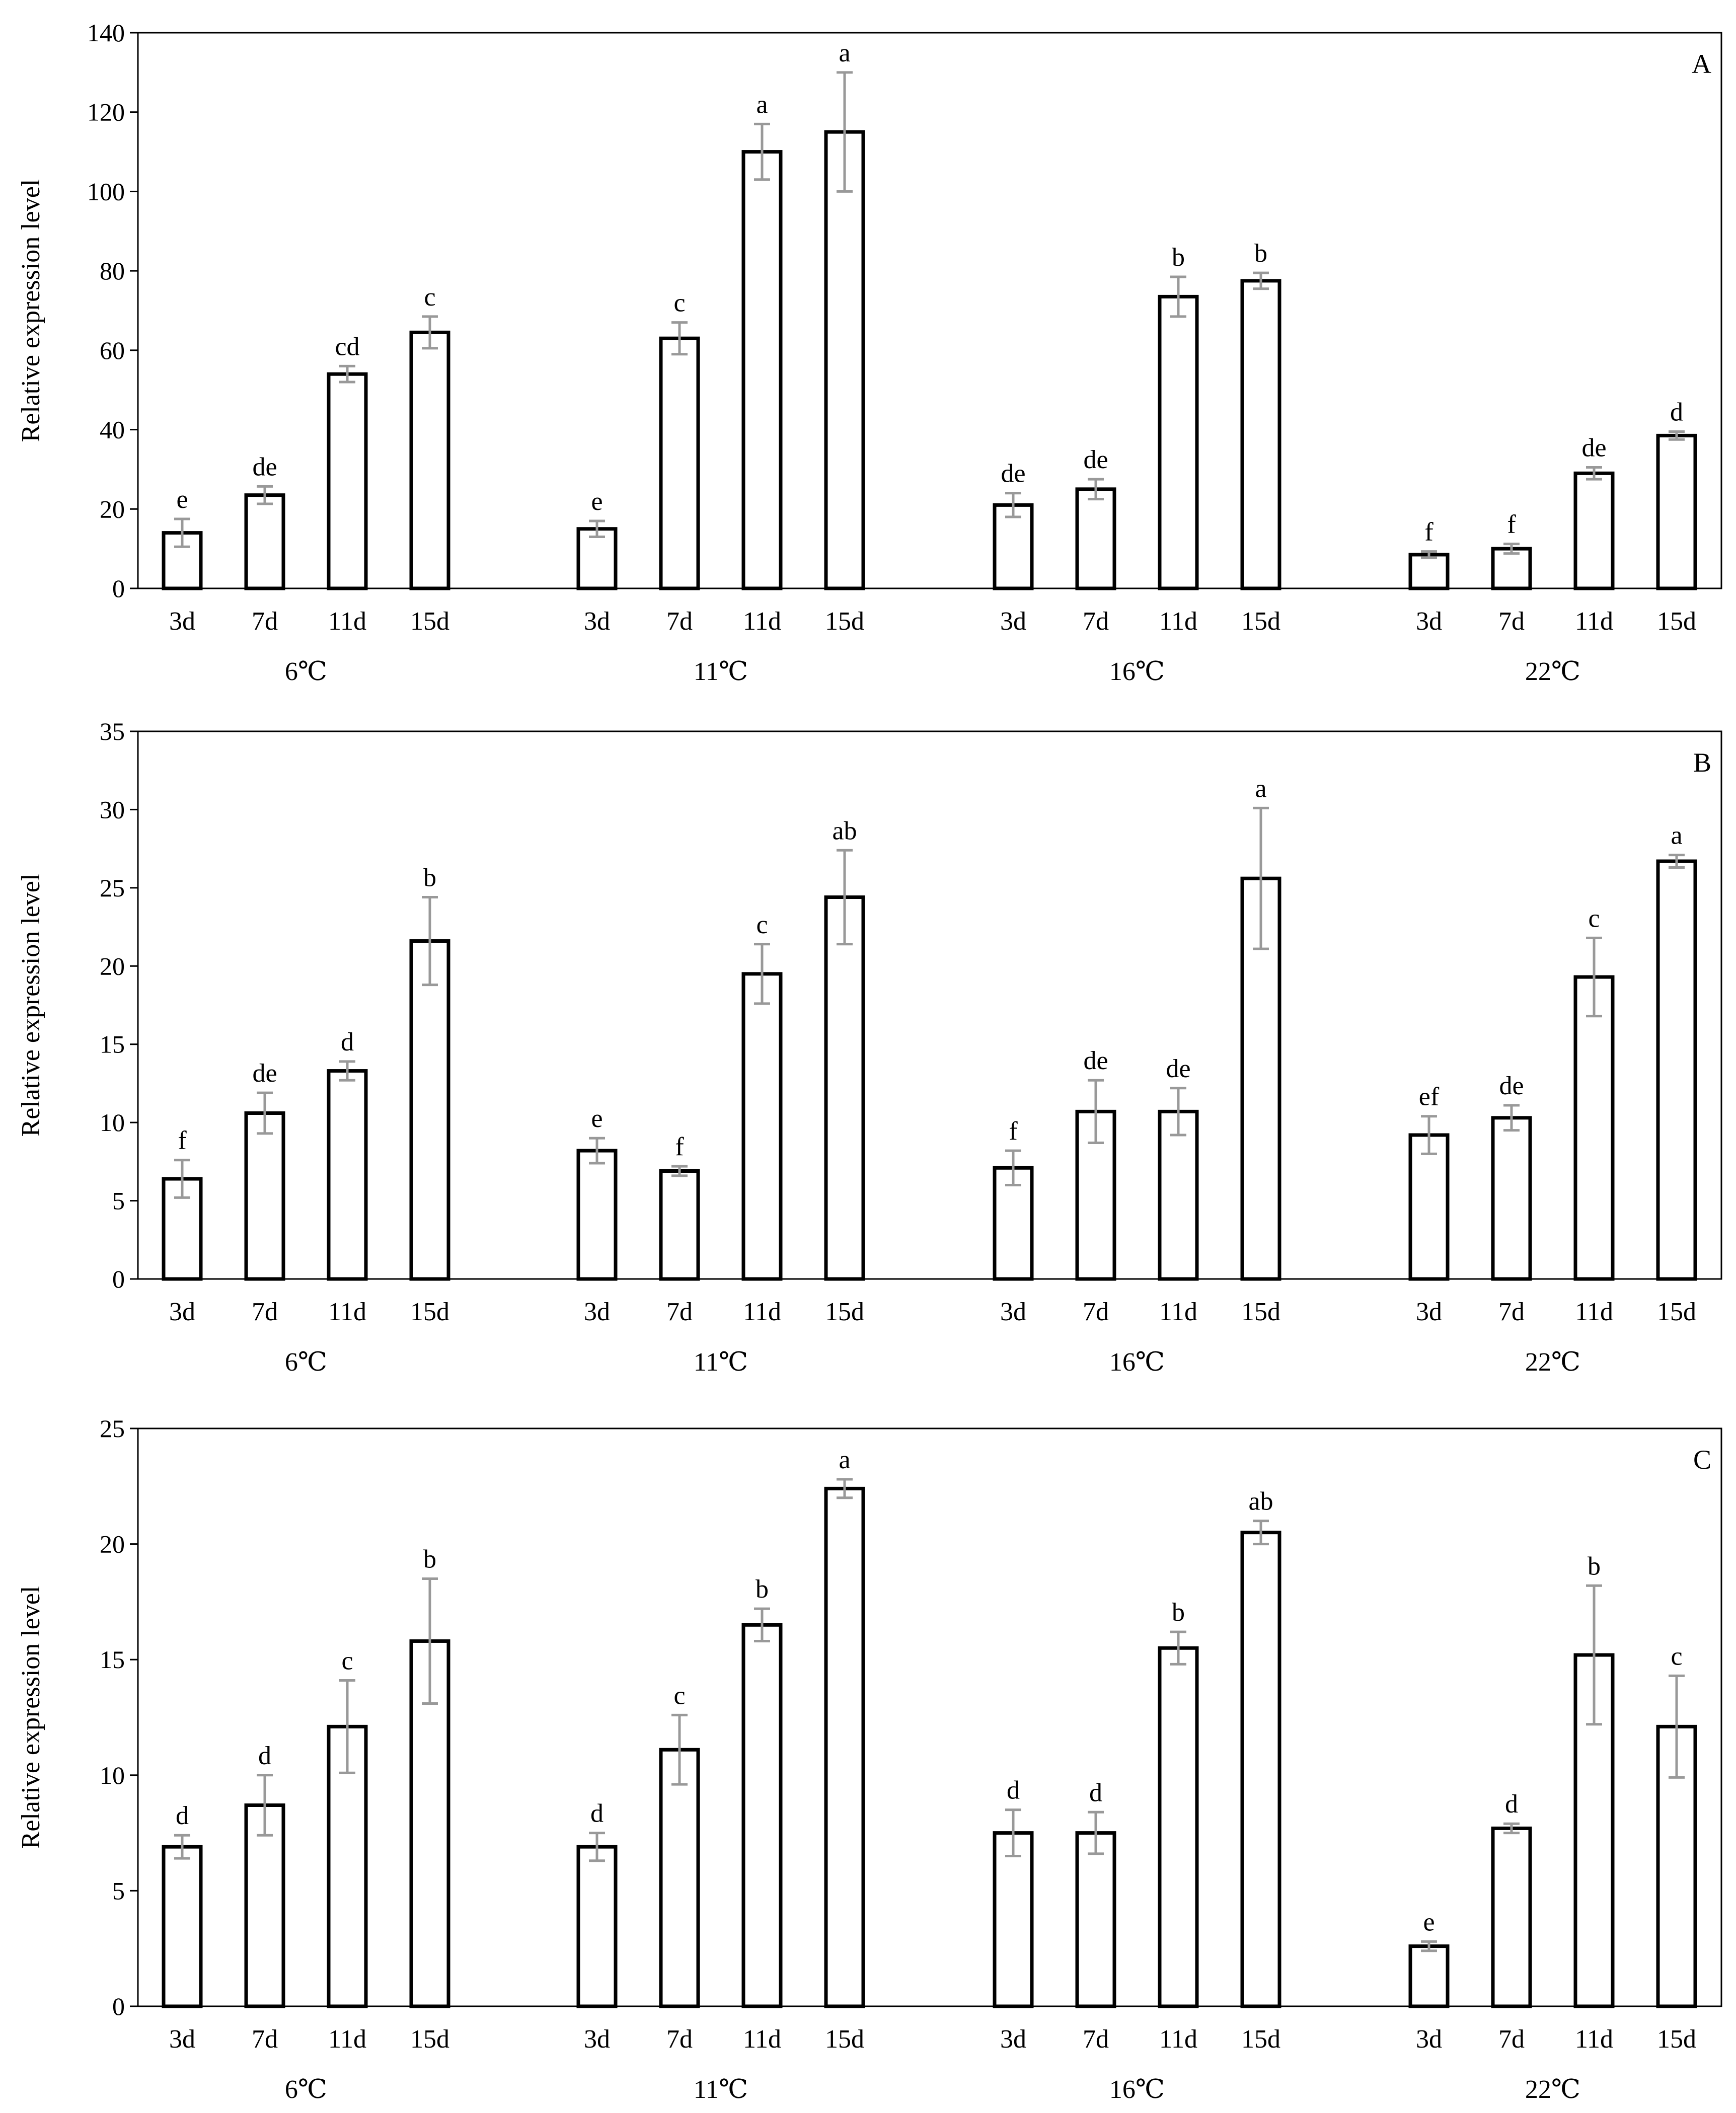  What do you see at coordinates (118, 1891) in the screenshot?
I see `y-tick-label: 5` at bounding box center [118, 1891].